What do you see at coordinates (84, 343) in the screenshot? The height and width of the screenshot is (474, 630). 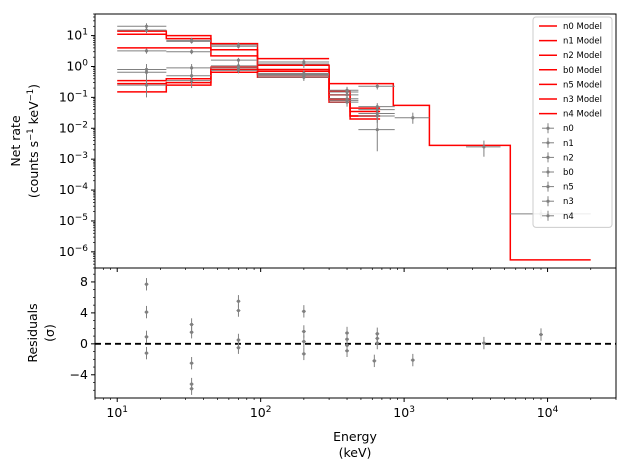 I see `residual-y-tick-label: 0` at bounding box center [84, 343].